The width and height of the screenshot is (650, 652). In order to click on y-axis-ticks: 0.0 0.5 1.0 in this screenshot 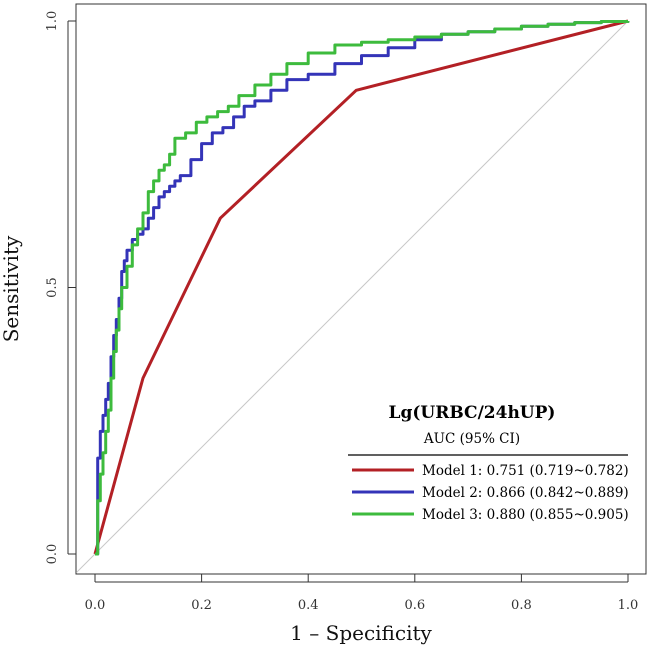, I will do `click(60, 288)`.